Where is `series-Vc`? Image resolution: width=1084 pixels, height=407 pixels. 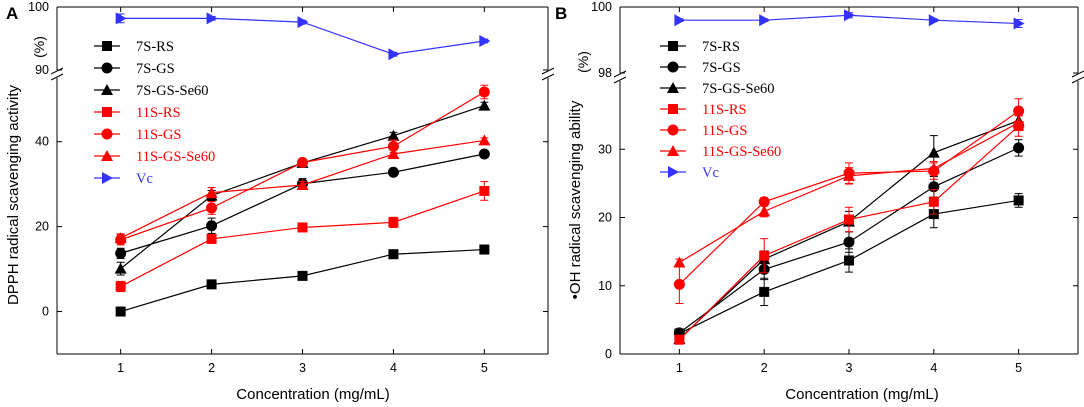 series-Vc is located at coordinates (849, 19).